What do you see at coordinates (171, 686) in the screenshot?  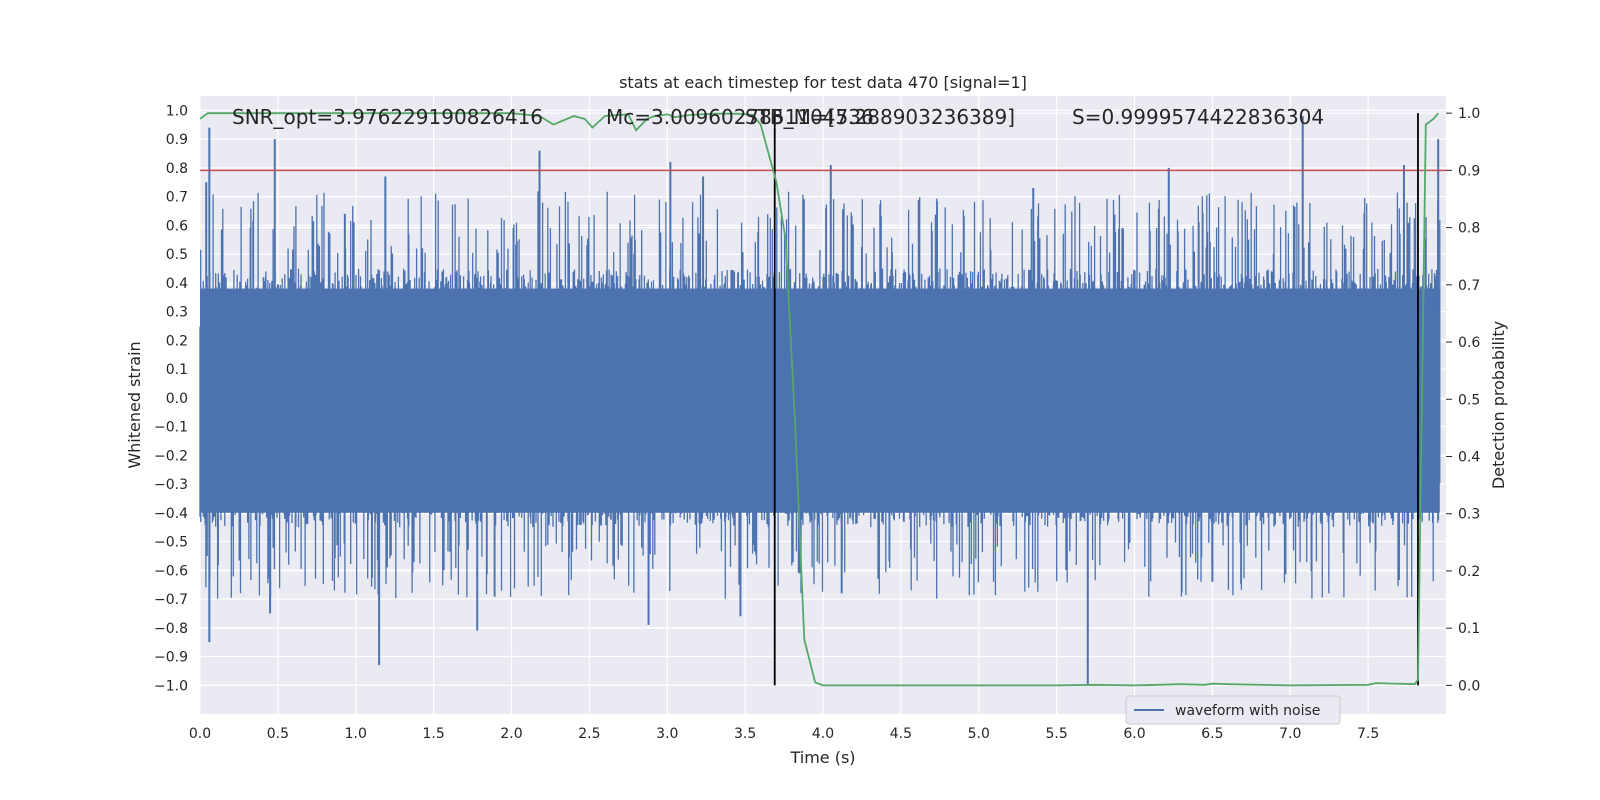 I see `y-tick-label-left: −1.0` at bounding box center [171, 686].